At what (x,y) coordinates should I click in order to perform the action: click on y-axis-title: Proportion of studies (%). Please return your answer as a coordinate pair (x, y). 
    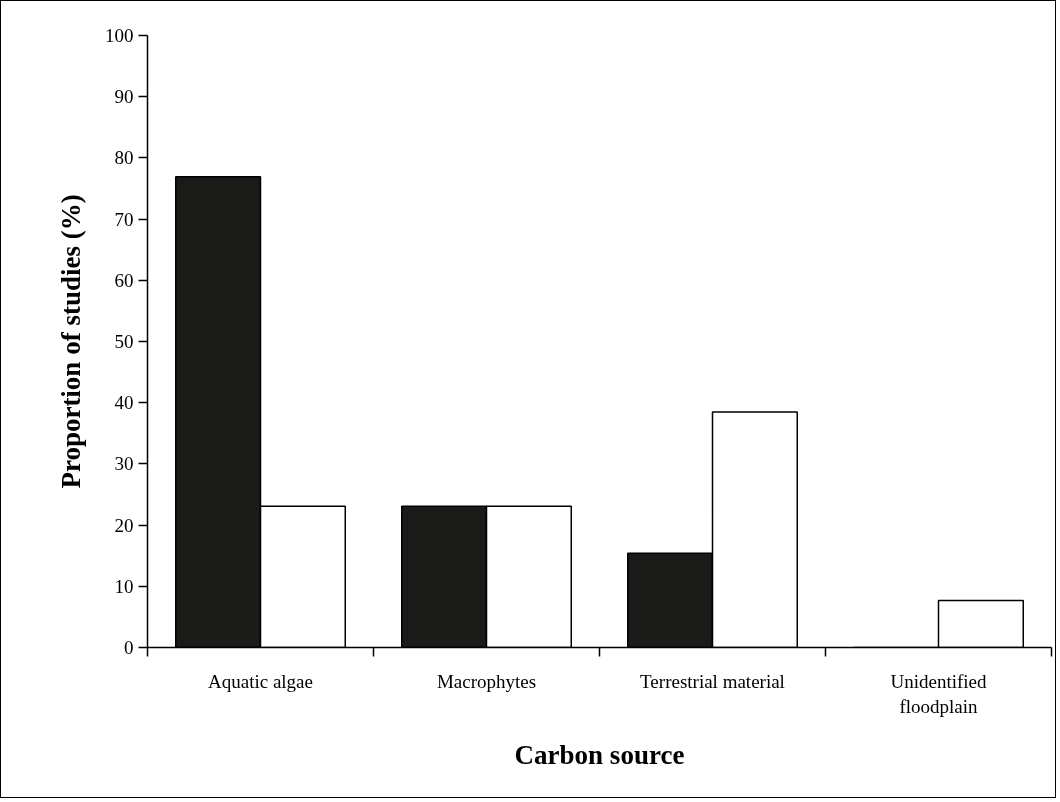
    Looking at the image, I should click on (71, 341).